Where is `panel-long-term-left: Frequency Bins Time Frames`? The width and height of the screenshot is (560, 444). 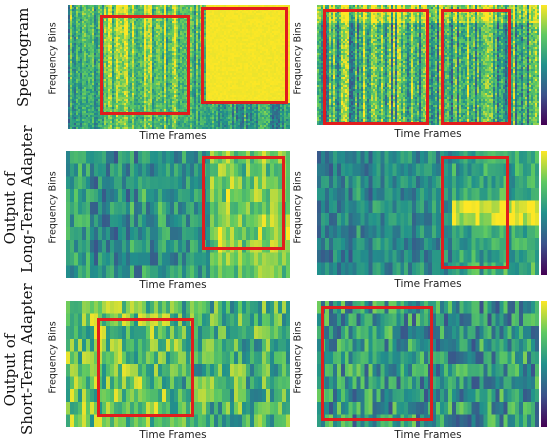 panel-long-term-left: Frequency Bins Time Frames is located at coordinates (170, 222).